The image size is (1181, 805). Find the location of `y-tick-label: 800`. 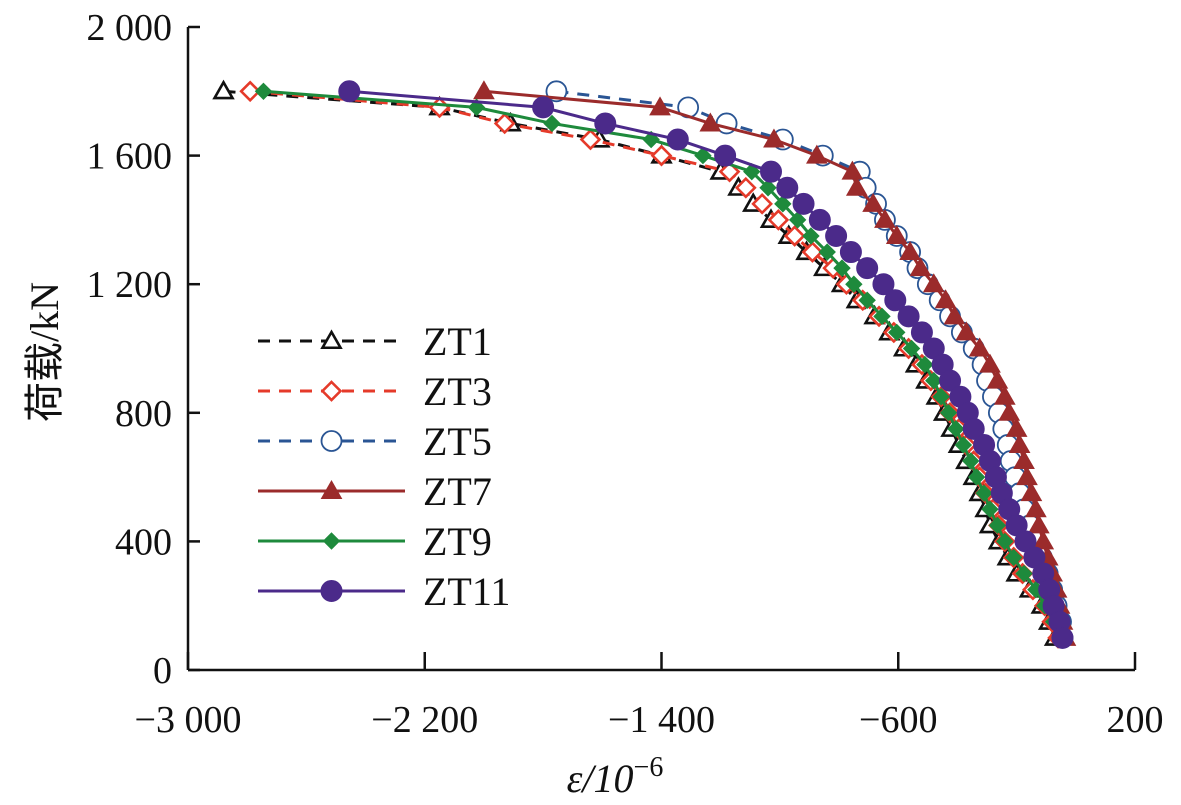

y-tick-label: 800 is located at coordinates (143, 414).